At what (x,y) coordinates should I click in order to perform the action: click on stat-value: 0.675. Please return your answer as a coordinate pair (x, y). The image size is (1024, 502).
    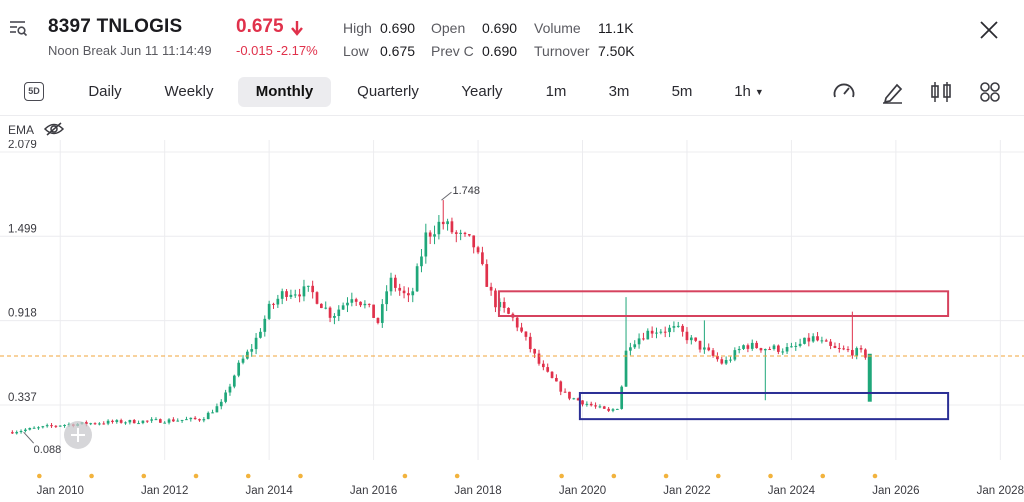
    Looking at the image, I should click on (398, 51).